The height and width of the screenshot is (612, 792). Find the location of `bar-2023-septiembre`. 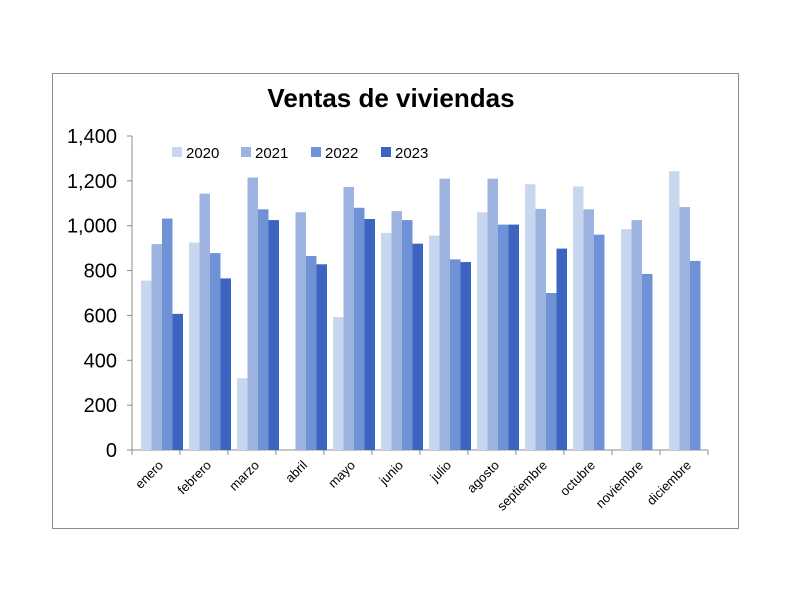

bar-2023-septiembre is located at coordinates (561, 349).